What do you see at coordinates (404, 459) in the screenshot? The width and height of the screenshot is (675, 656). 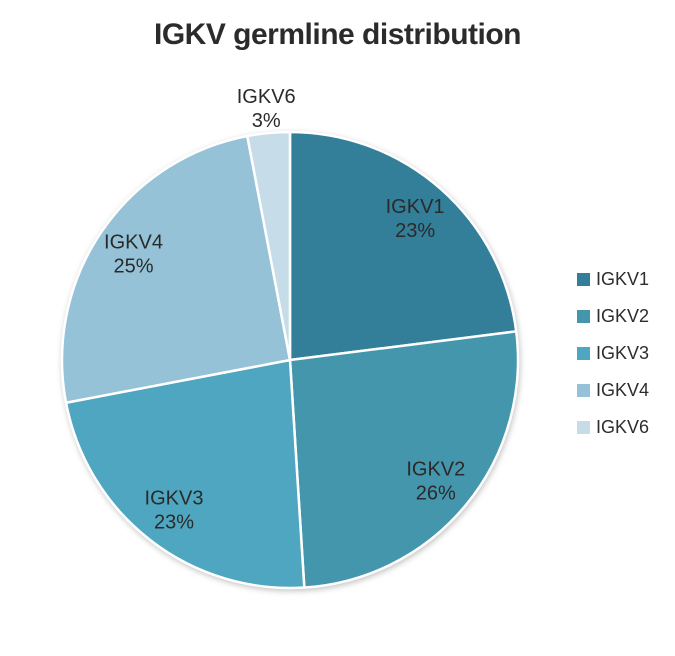 I see `pie-slice-igkv2` at bounding box center [404, 459].